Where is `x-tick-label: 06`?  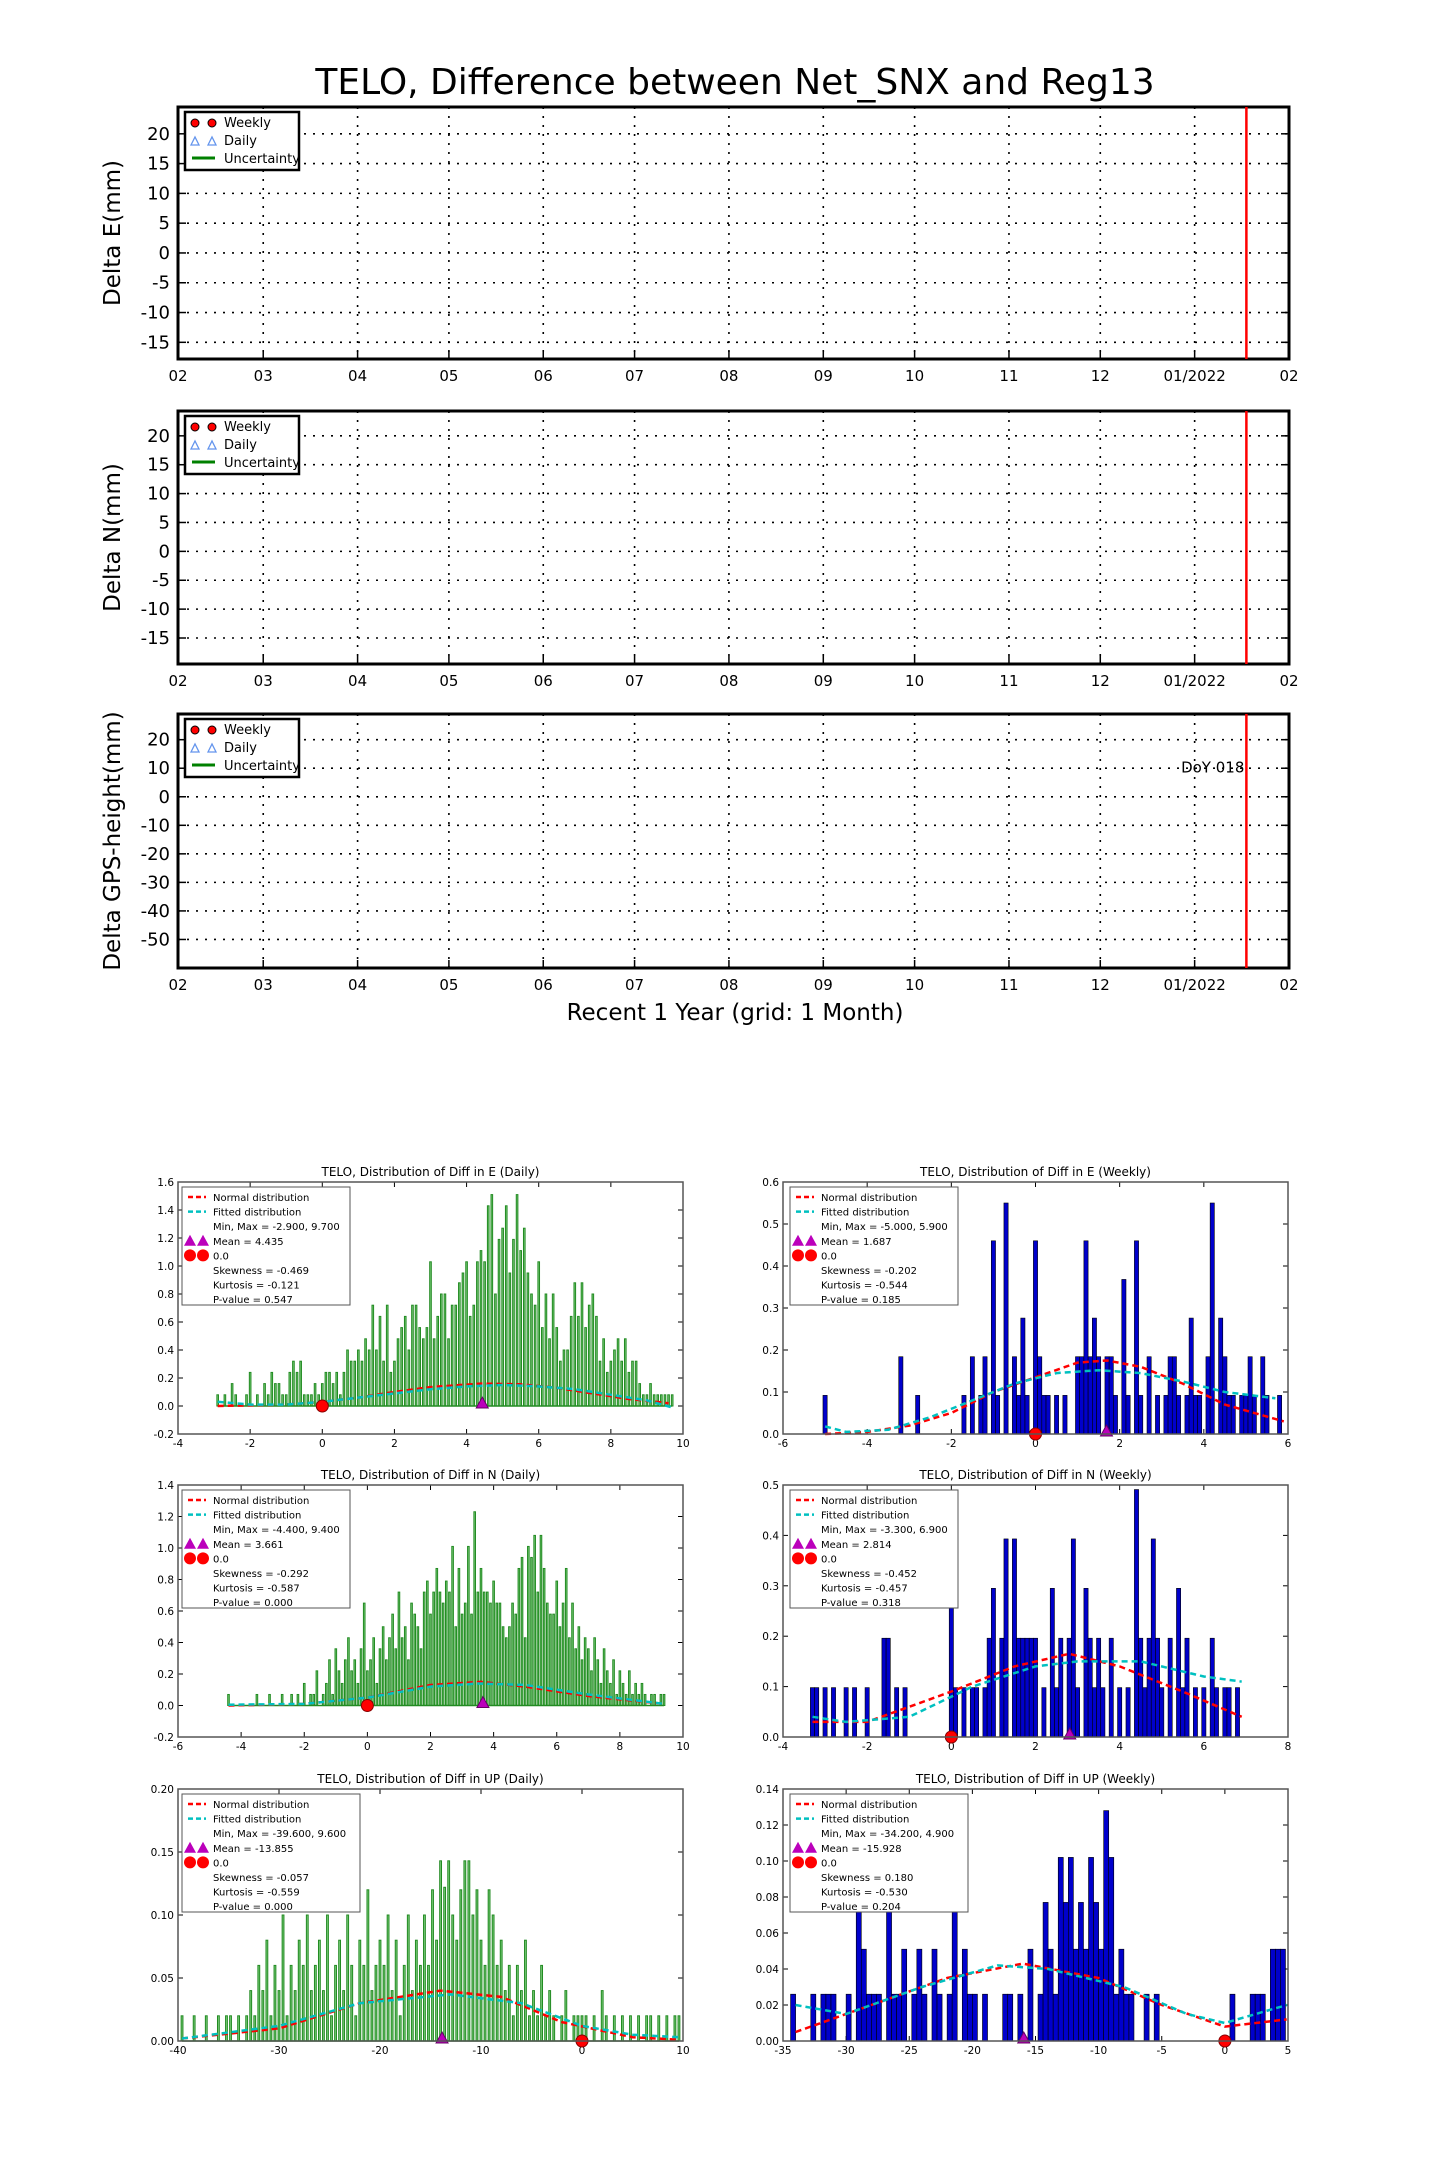
x-tick-label: 06 is located at coordinates (543, 681).